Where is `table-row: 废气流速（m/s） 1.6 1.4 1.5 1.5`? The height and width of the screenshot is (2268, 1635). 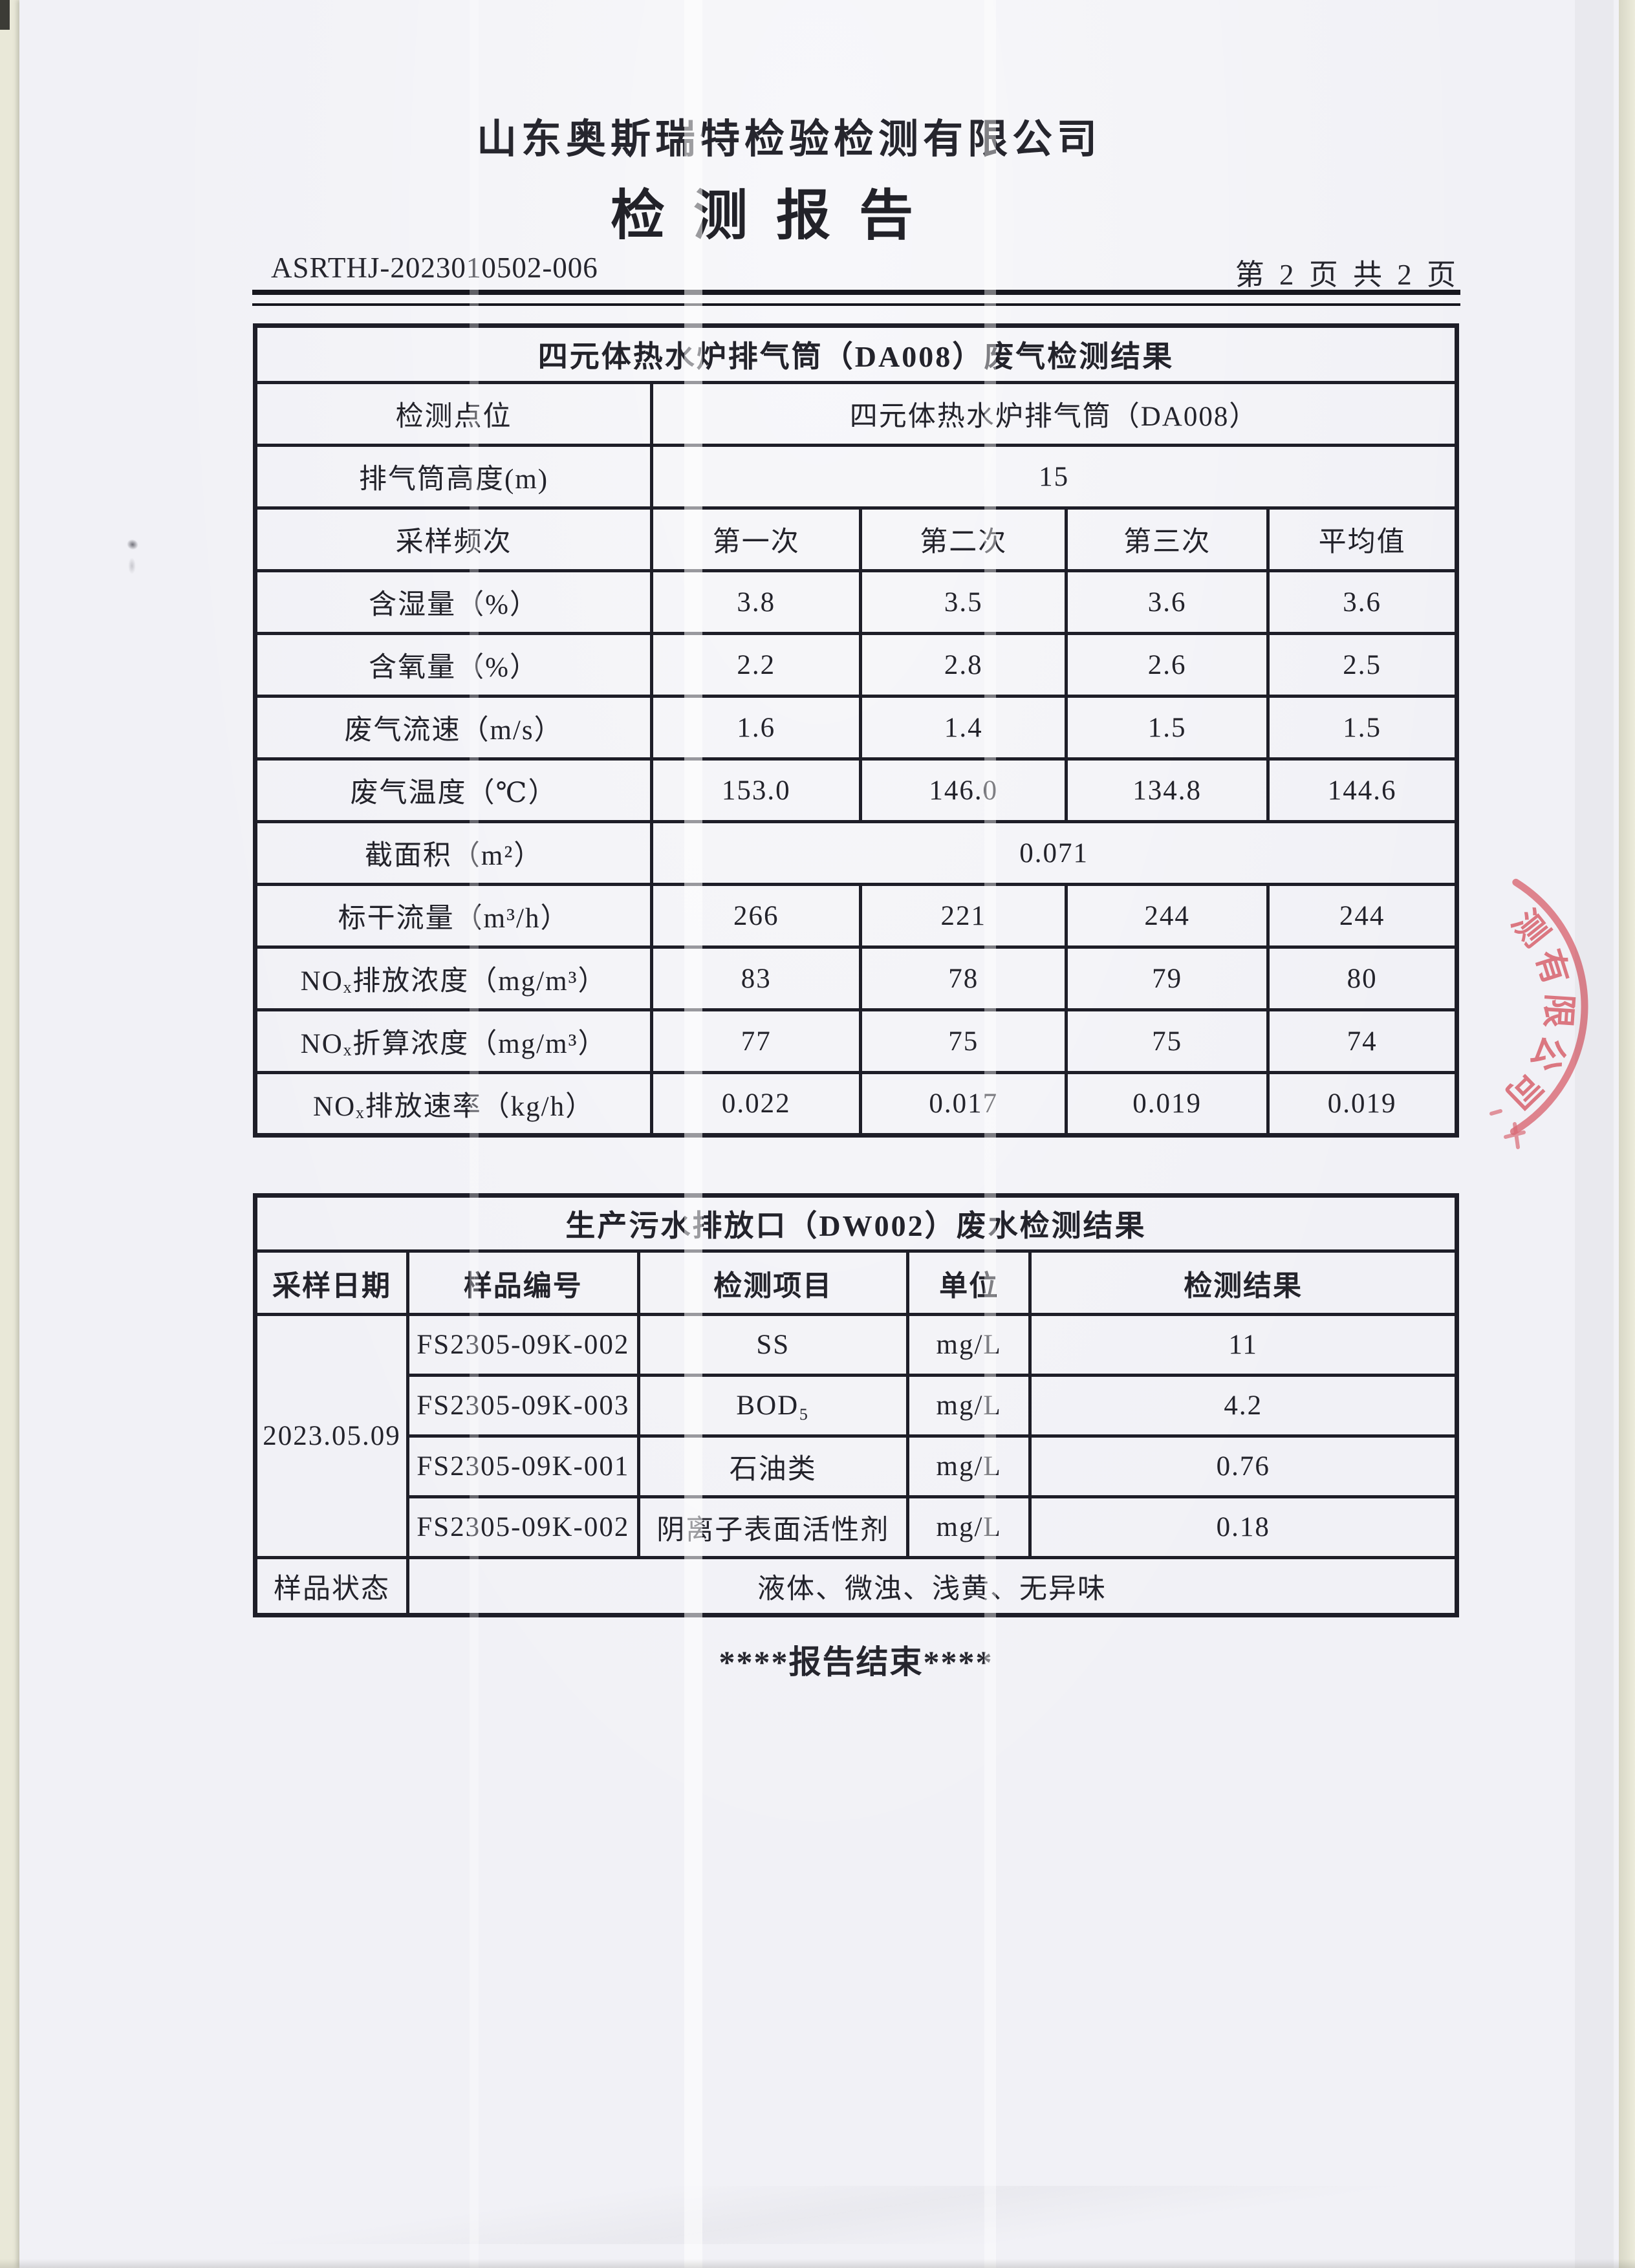 table-row: 废气流速（m/s） 1.6 1.4 1.5 1.5 is located at coordinates (855, 728).